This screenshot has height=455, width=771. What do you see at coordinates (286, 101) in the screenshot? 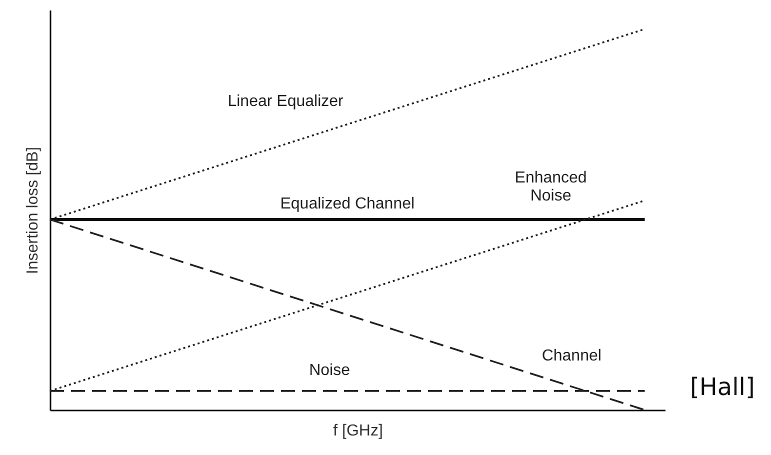
I see `series-label: Linear Equalizer` at bounding box center [286, 101].